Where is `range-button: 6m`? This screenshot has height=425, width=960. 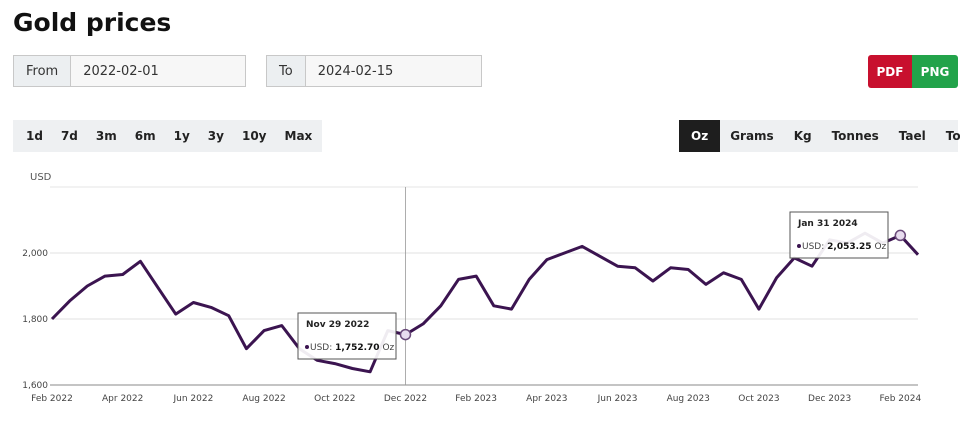 range-button: 6m is located at coordinates (145, 136).